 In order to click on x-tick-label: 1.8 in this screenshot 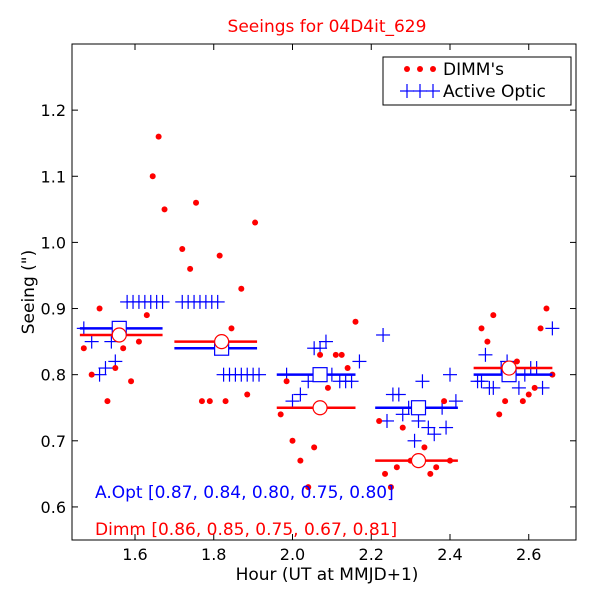, I will do `click(213, 554)`.